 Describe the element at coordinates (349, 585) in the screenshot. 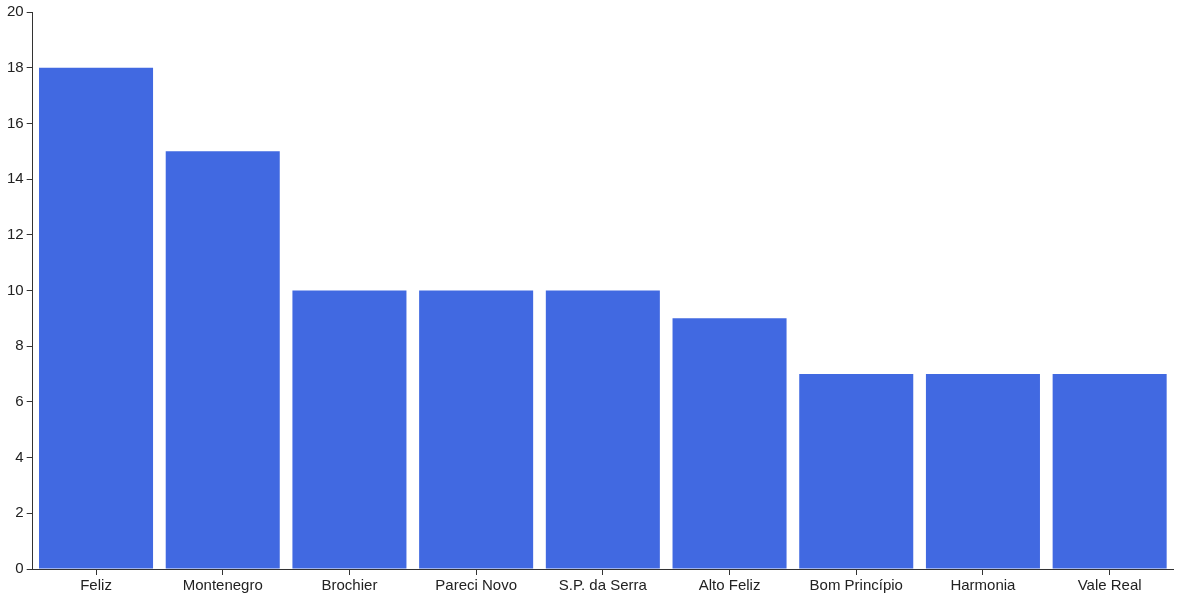

I see `x-tick-label: Brochier` at that location.